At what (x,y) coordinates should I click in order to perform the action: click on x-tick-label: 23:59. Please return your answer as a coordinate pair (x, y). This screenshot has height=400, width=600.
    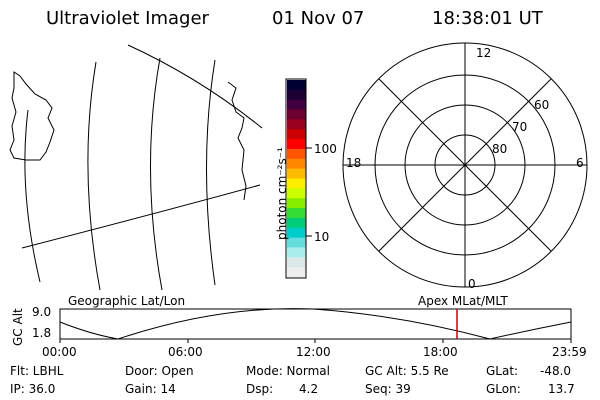
    Looking at the image, I should click on (569, 352).